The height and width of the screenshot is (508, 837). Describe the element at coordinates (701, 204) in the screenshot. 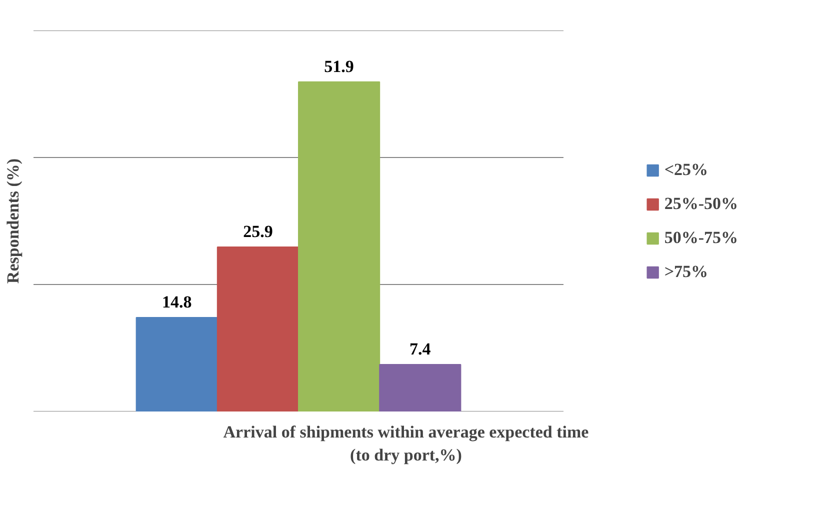

I see `legend-label: 25%-50%` at that location.